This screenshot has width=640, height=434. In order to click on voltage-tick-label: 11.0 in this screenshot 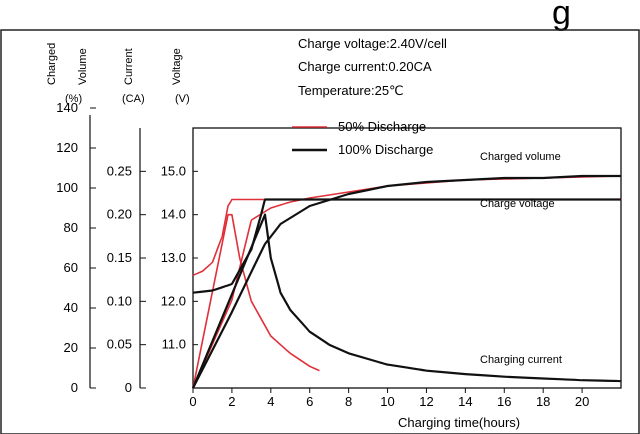, I will do `click(174, 344)`.